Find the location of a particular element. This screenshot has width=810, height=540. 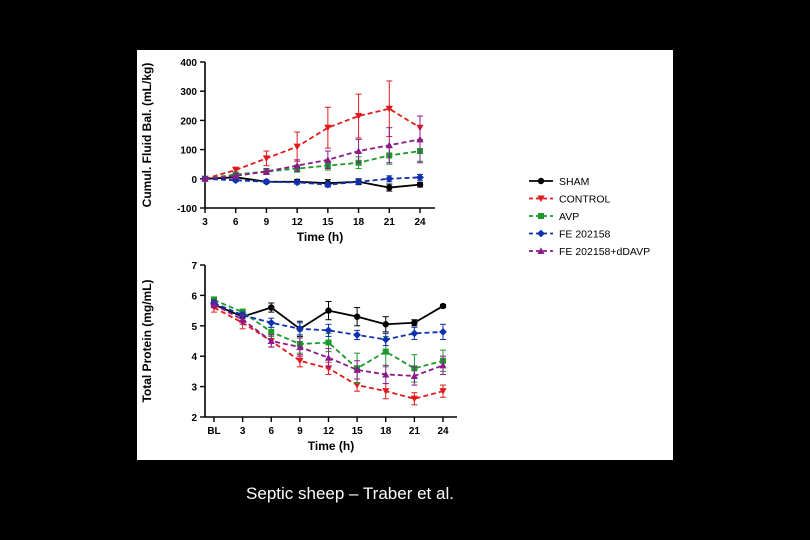

x-tick-label: 6 is located at coordinates (236, 222).